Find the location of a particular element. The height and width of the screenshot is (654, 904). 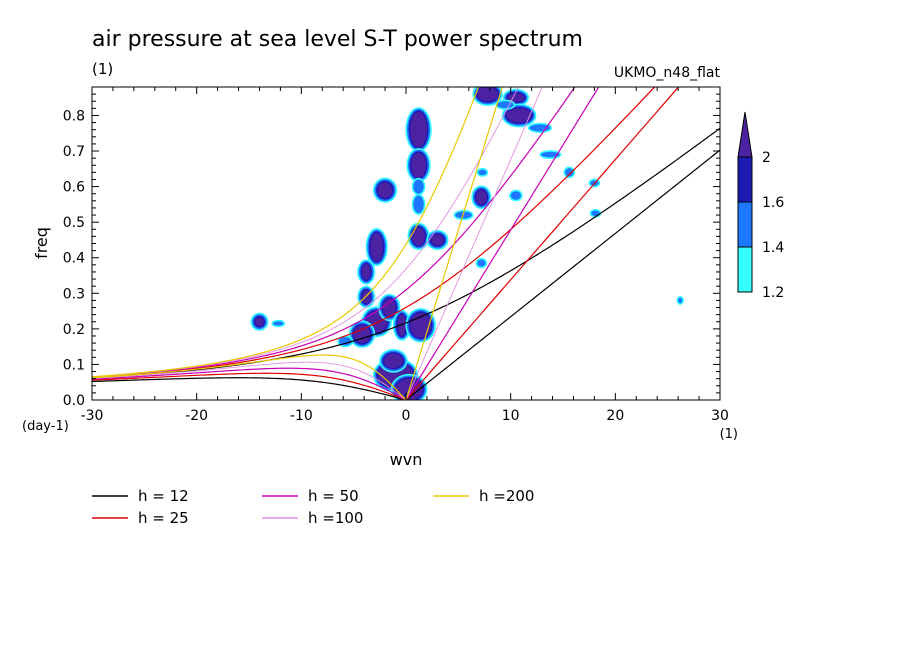

colorbar-level-label: 1.2 is located at coordinates (773, 293).